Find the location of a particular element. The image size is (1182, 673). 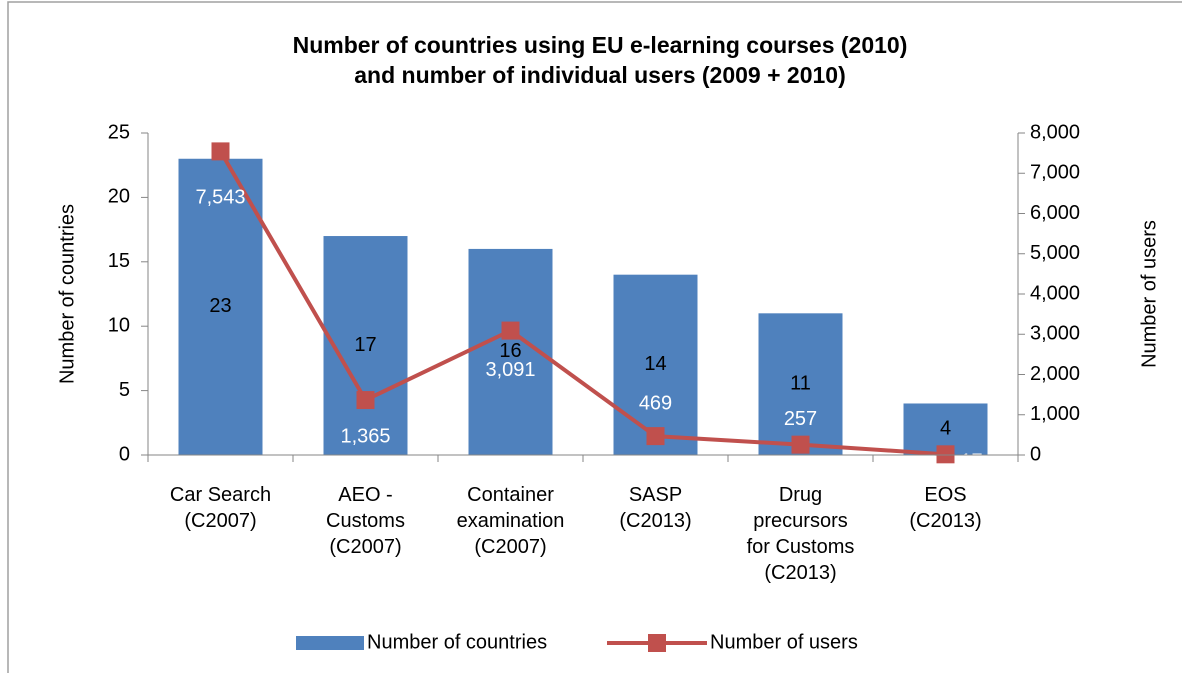

bar-value-label: 11 is located at coordinates (800, 383).